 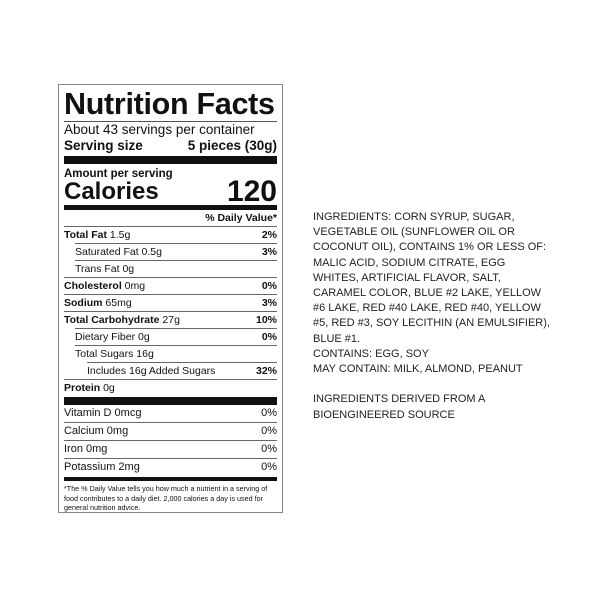 I want to click on may-contain-text: MAY CONTAIN: MILK, ALMOND, PEANUT, so click(x=418, y=369).